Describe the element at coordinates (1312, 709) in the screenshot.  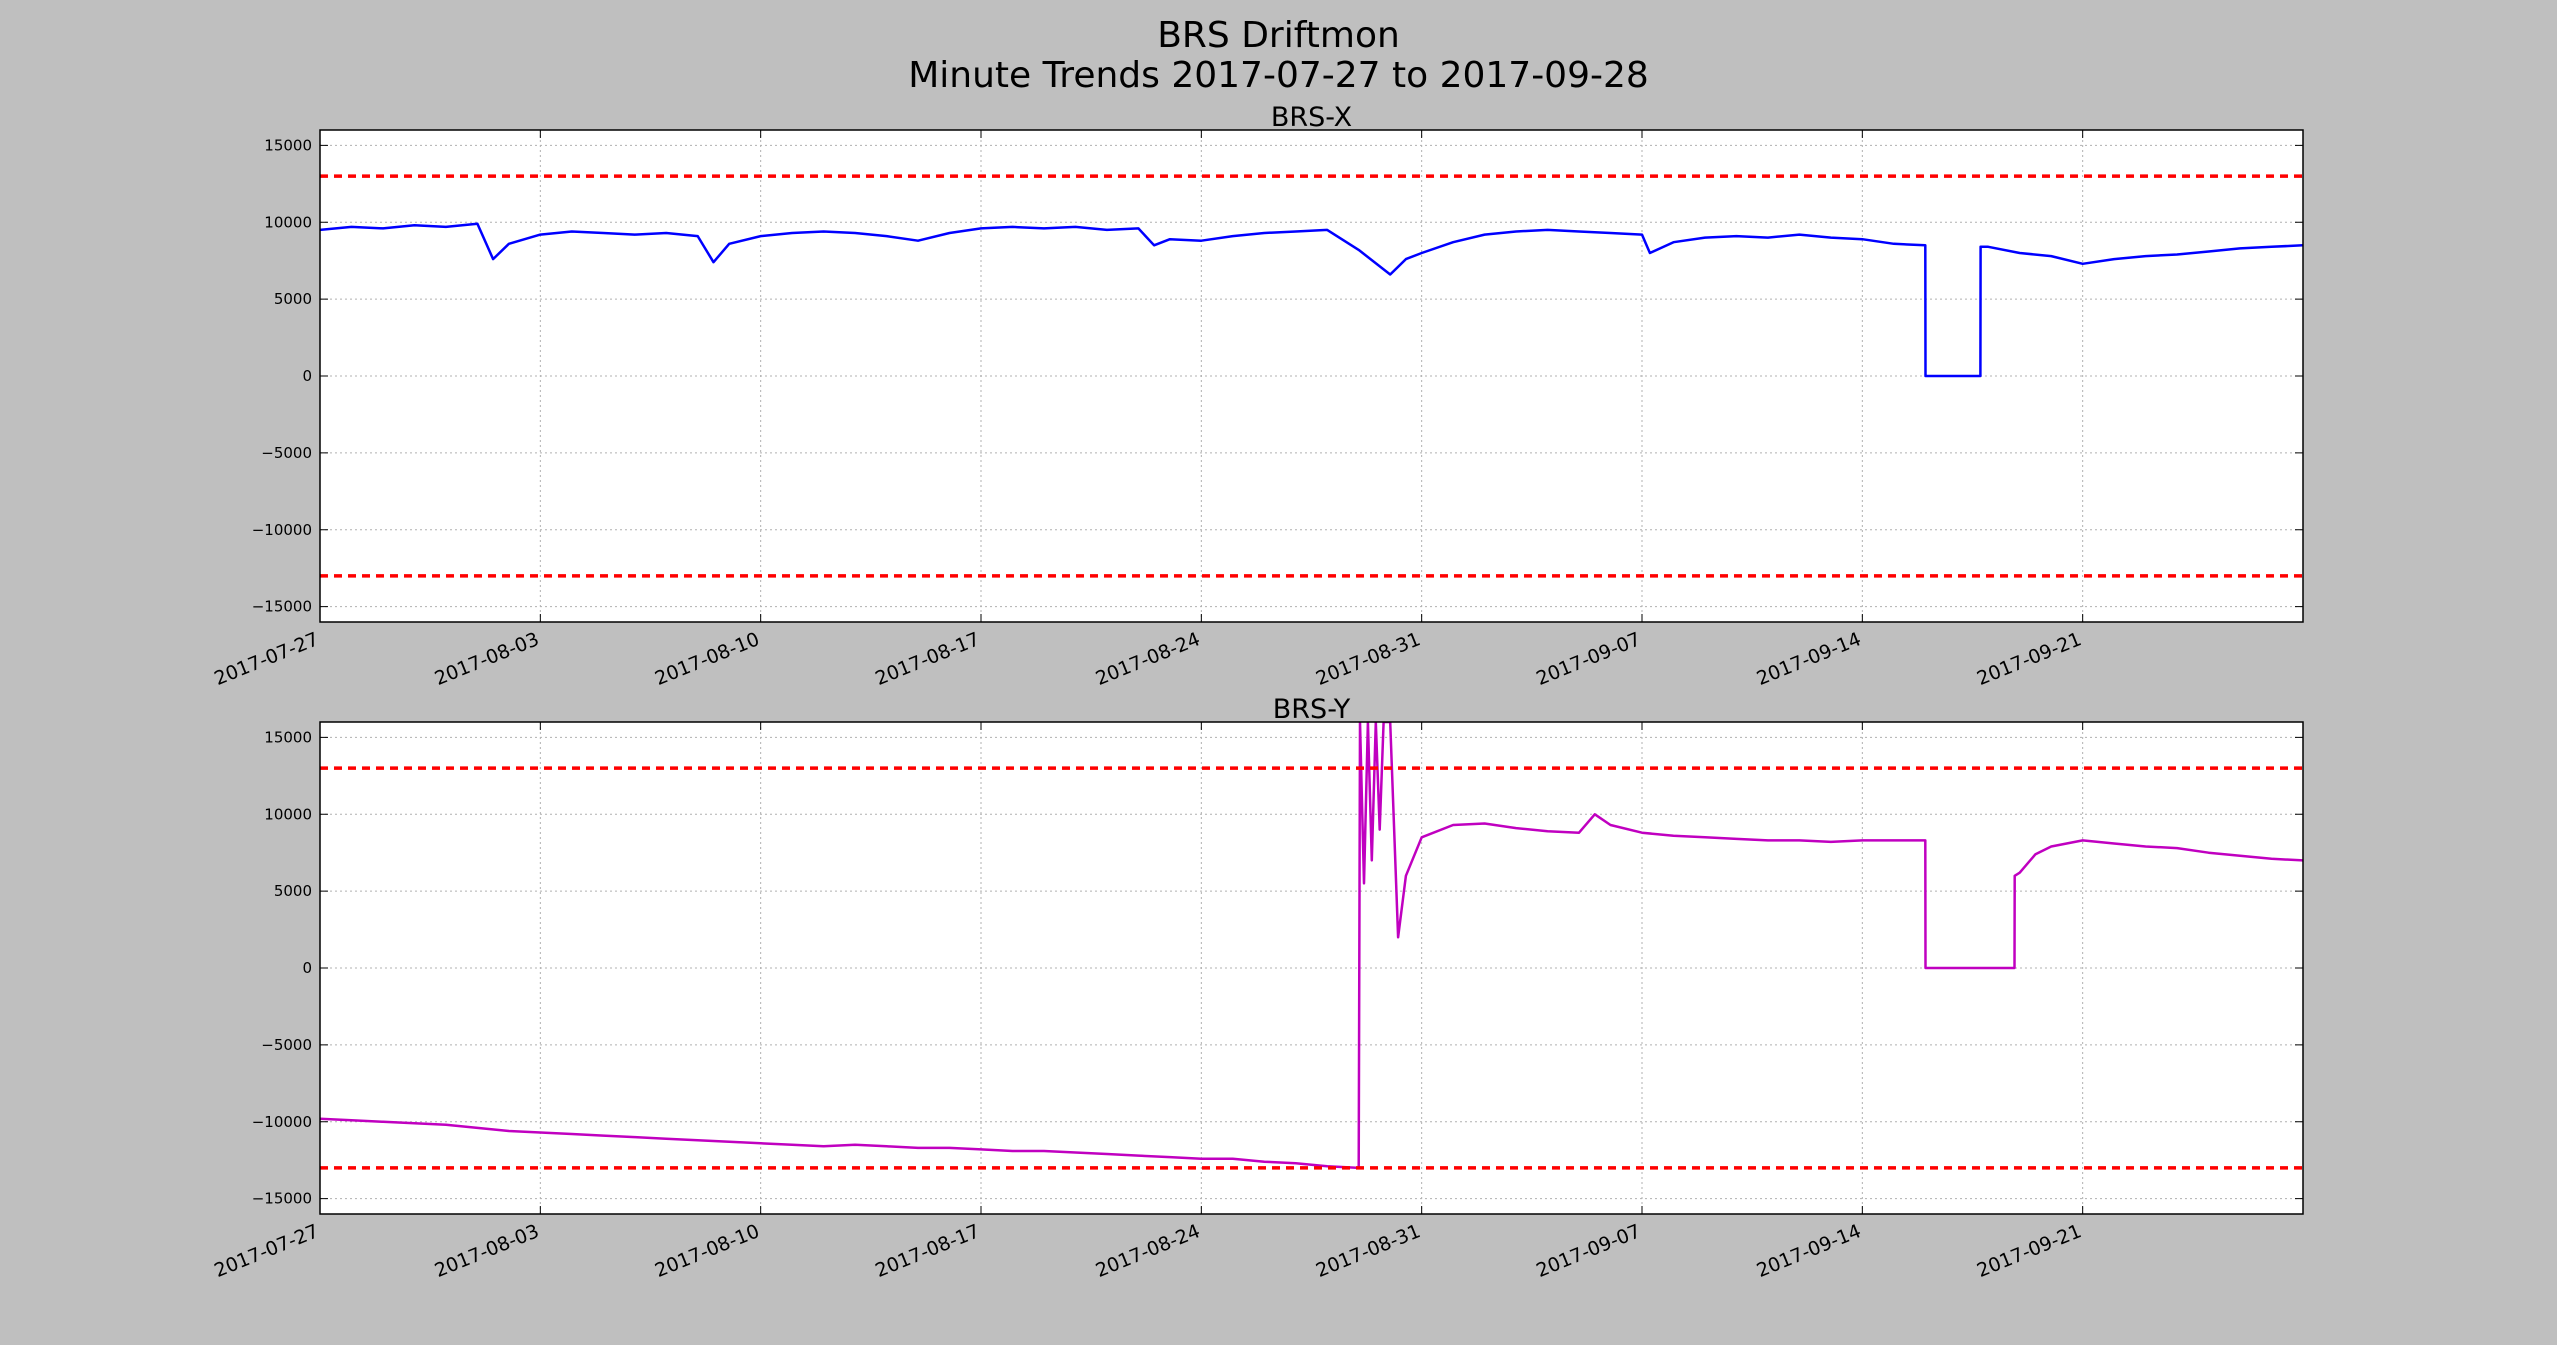
I see `subplot-title: BRS-Y` at that location.